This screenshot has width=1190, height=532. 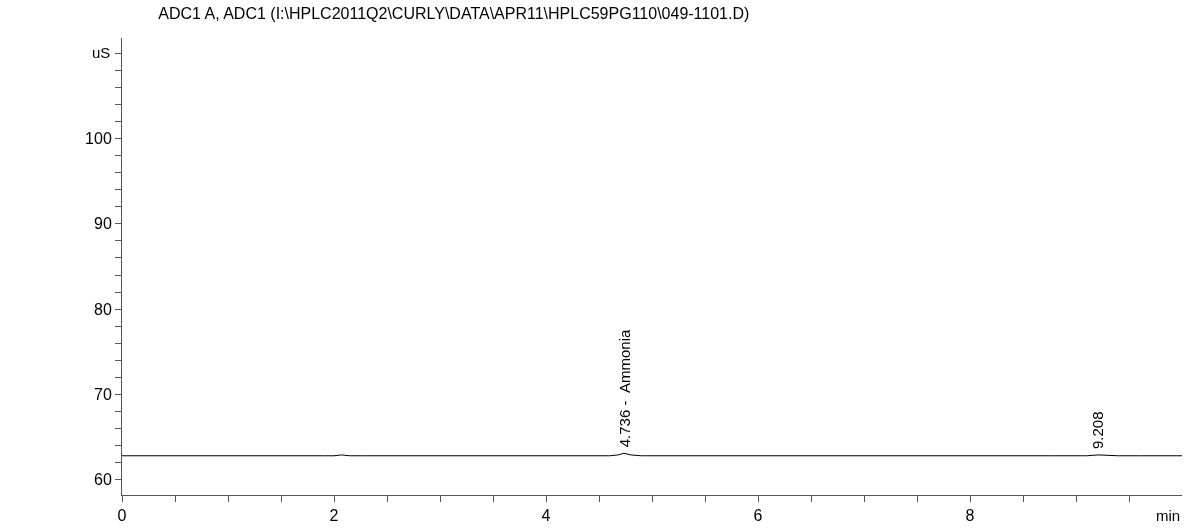 What do you see at coordinates (103, 309) in the screenshot?
I see `y-tick-label: 80` at bounding box center [103, 309].